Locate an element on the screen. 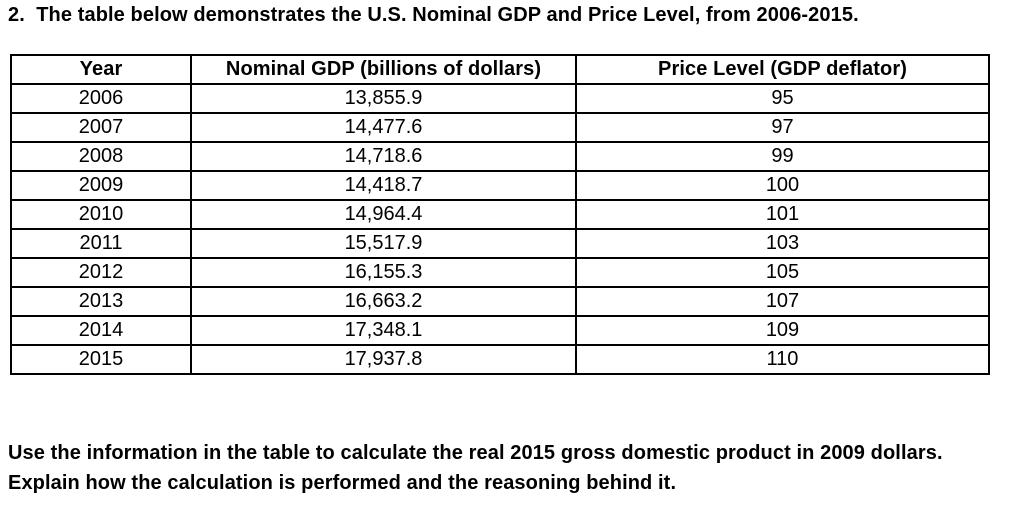 Image resolution: width=1024 pixels, height=510 pixels. table-row: 2010 14,964.4 101 is located at coordinates (500, 214).